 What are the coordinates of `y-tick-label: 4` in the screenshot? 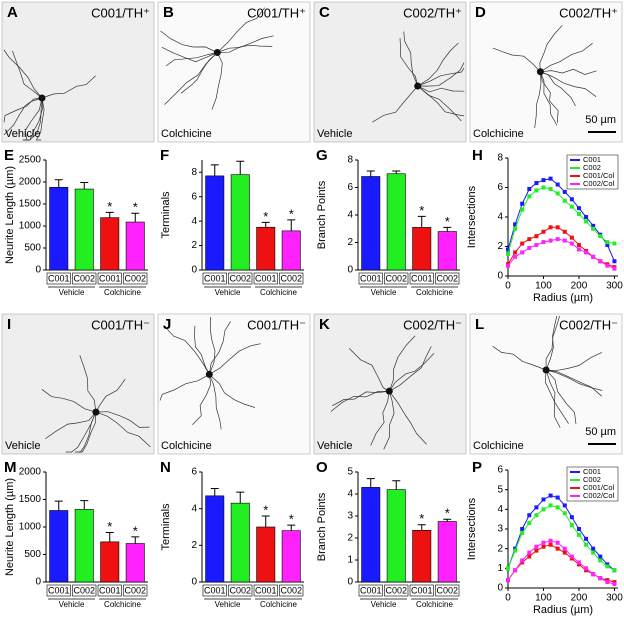 It's located at (350, 494).